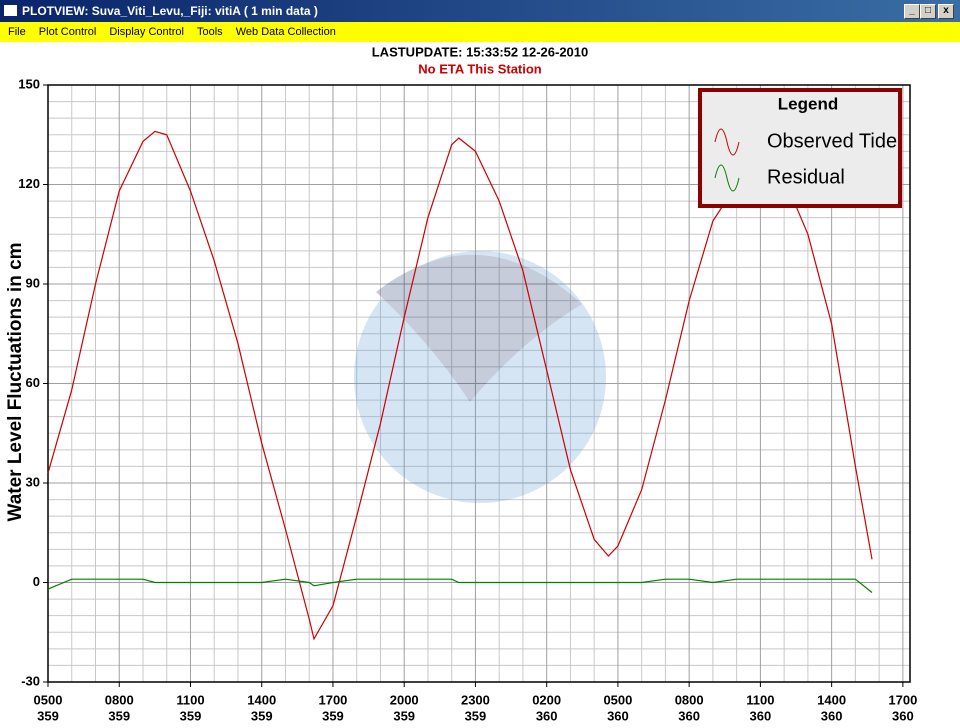 The width and height of the screenshot is (960, 728). I want to click on data-line, so click(460, 585).